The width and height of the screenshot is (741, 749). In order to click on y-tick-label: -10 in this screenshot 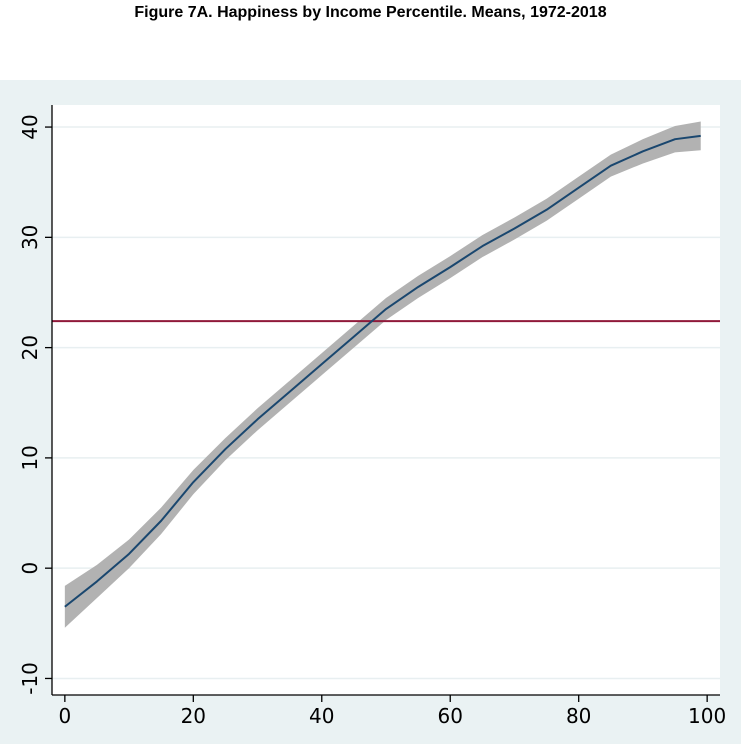, I will do `click(30, 678)`.